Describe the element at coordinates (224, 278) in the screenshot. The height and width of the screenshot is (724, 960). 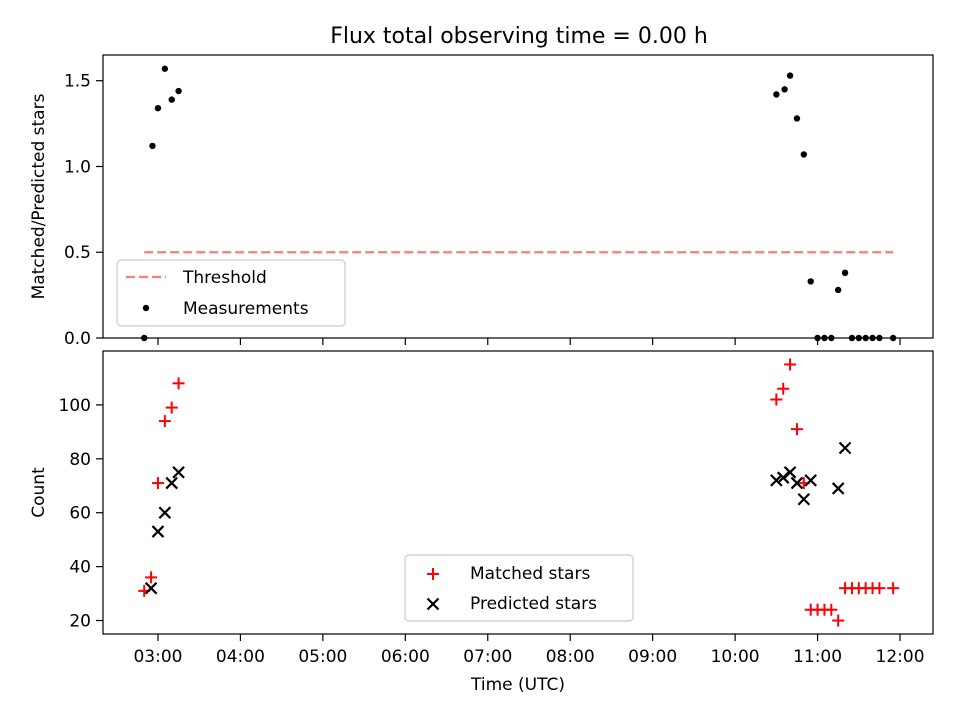
I see `legend-threshold-label: Threshold` at that location.